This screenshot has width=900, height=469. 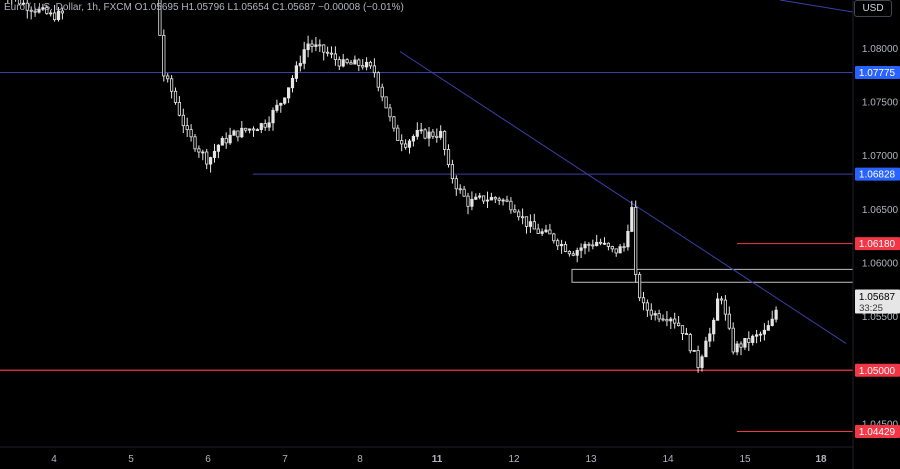 What do you see at coordinates (297, 7) in the screenshot?
I see `close-value: 1.05687` at bounding box center [297, 7].